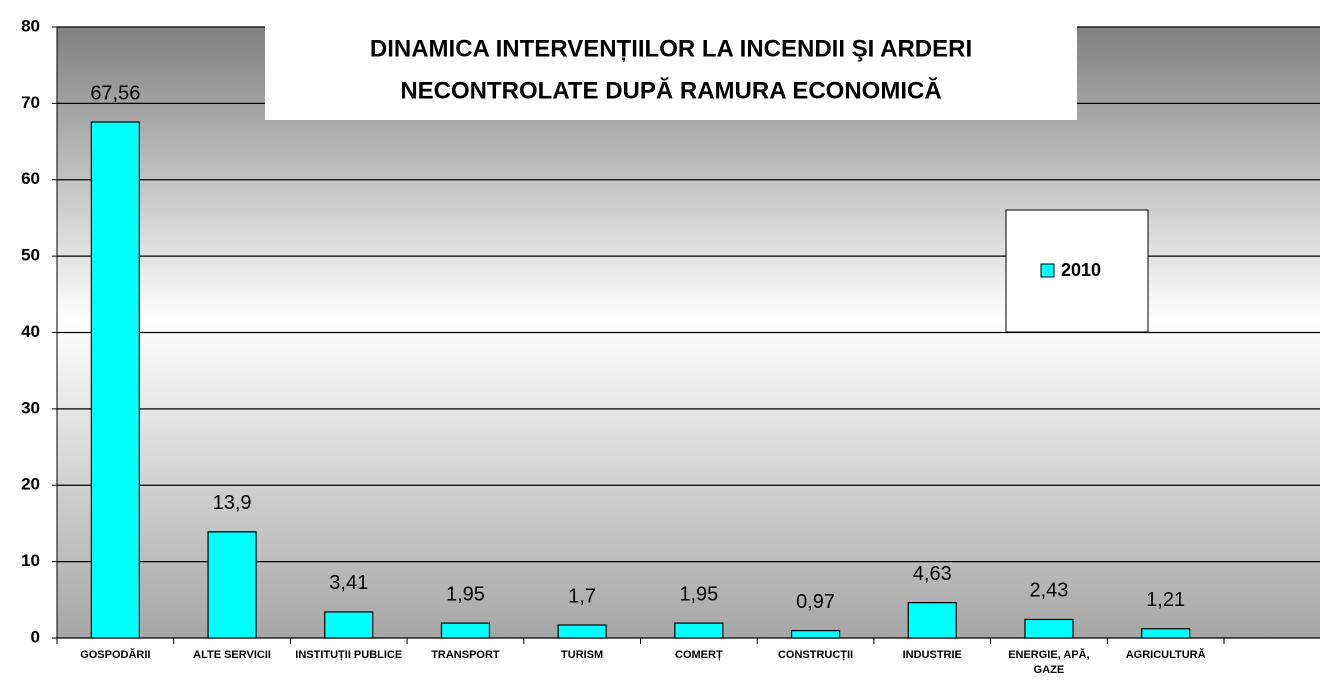 The height and width of the screenshot is (685, 1327). Describe the element at coordinates (30, 255) in the screenshot. I see `y-tick-label: 50` at that location.